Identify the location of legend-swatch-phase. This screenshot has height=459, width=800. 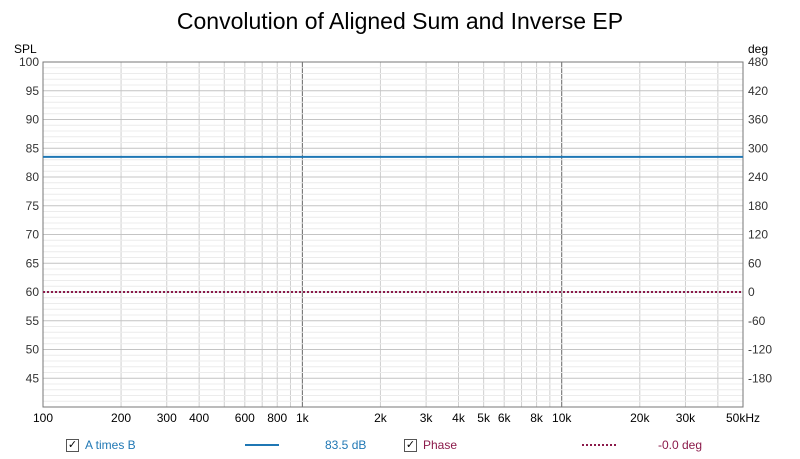
(599, 445).